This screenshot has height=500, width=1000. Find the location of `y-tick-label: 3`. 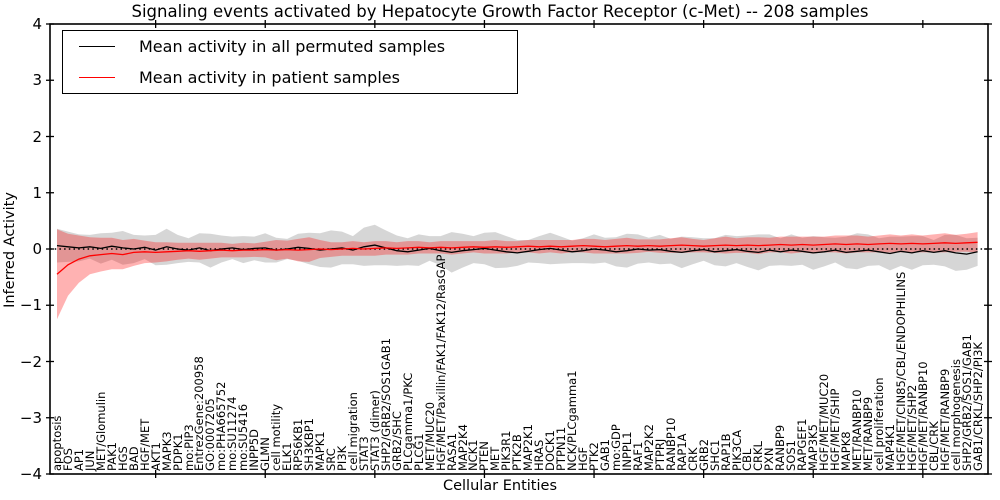

y-tick-label: 3 is located at coordinates (37, 80).